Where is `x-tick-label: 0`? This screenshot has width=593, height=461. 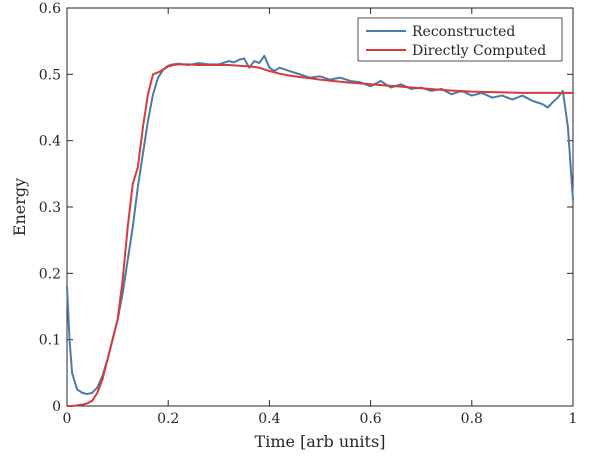 x-tick-label: 0 is located at coordinates (67, 419).